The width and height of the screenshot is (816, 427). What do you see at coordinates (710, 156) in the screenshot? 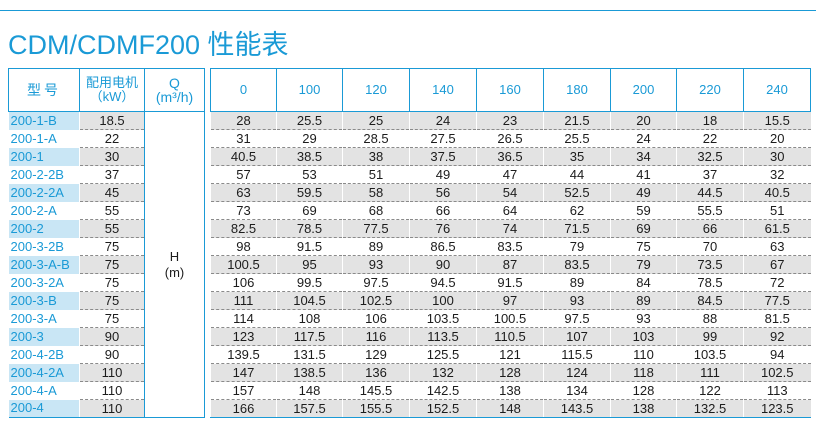
I see `head-value-cell: 32.5` at bounding box center [710, 156].